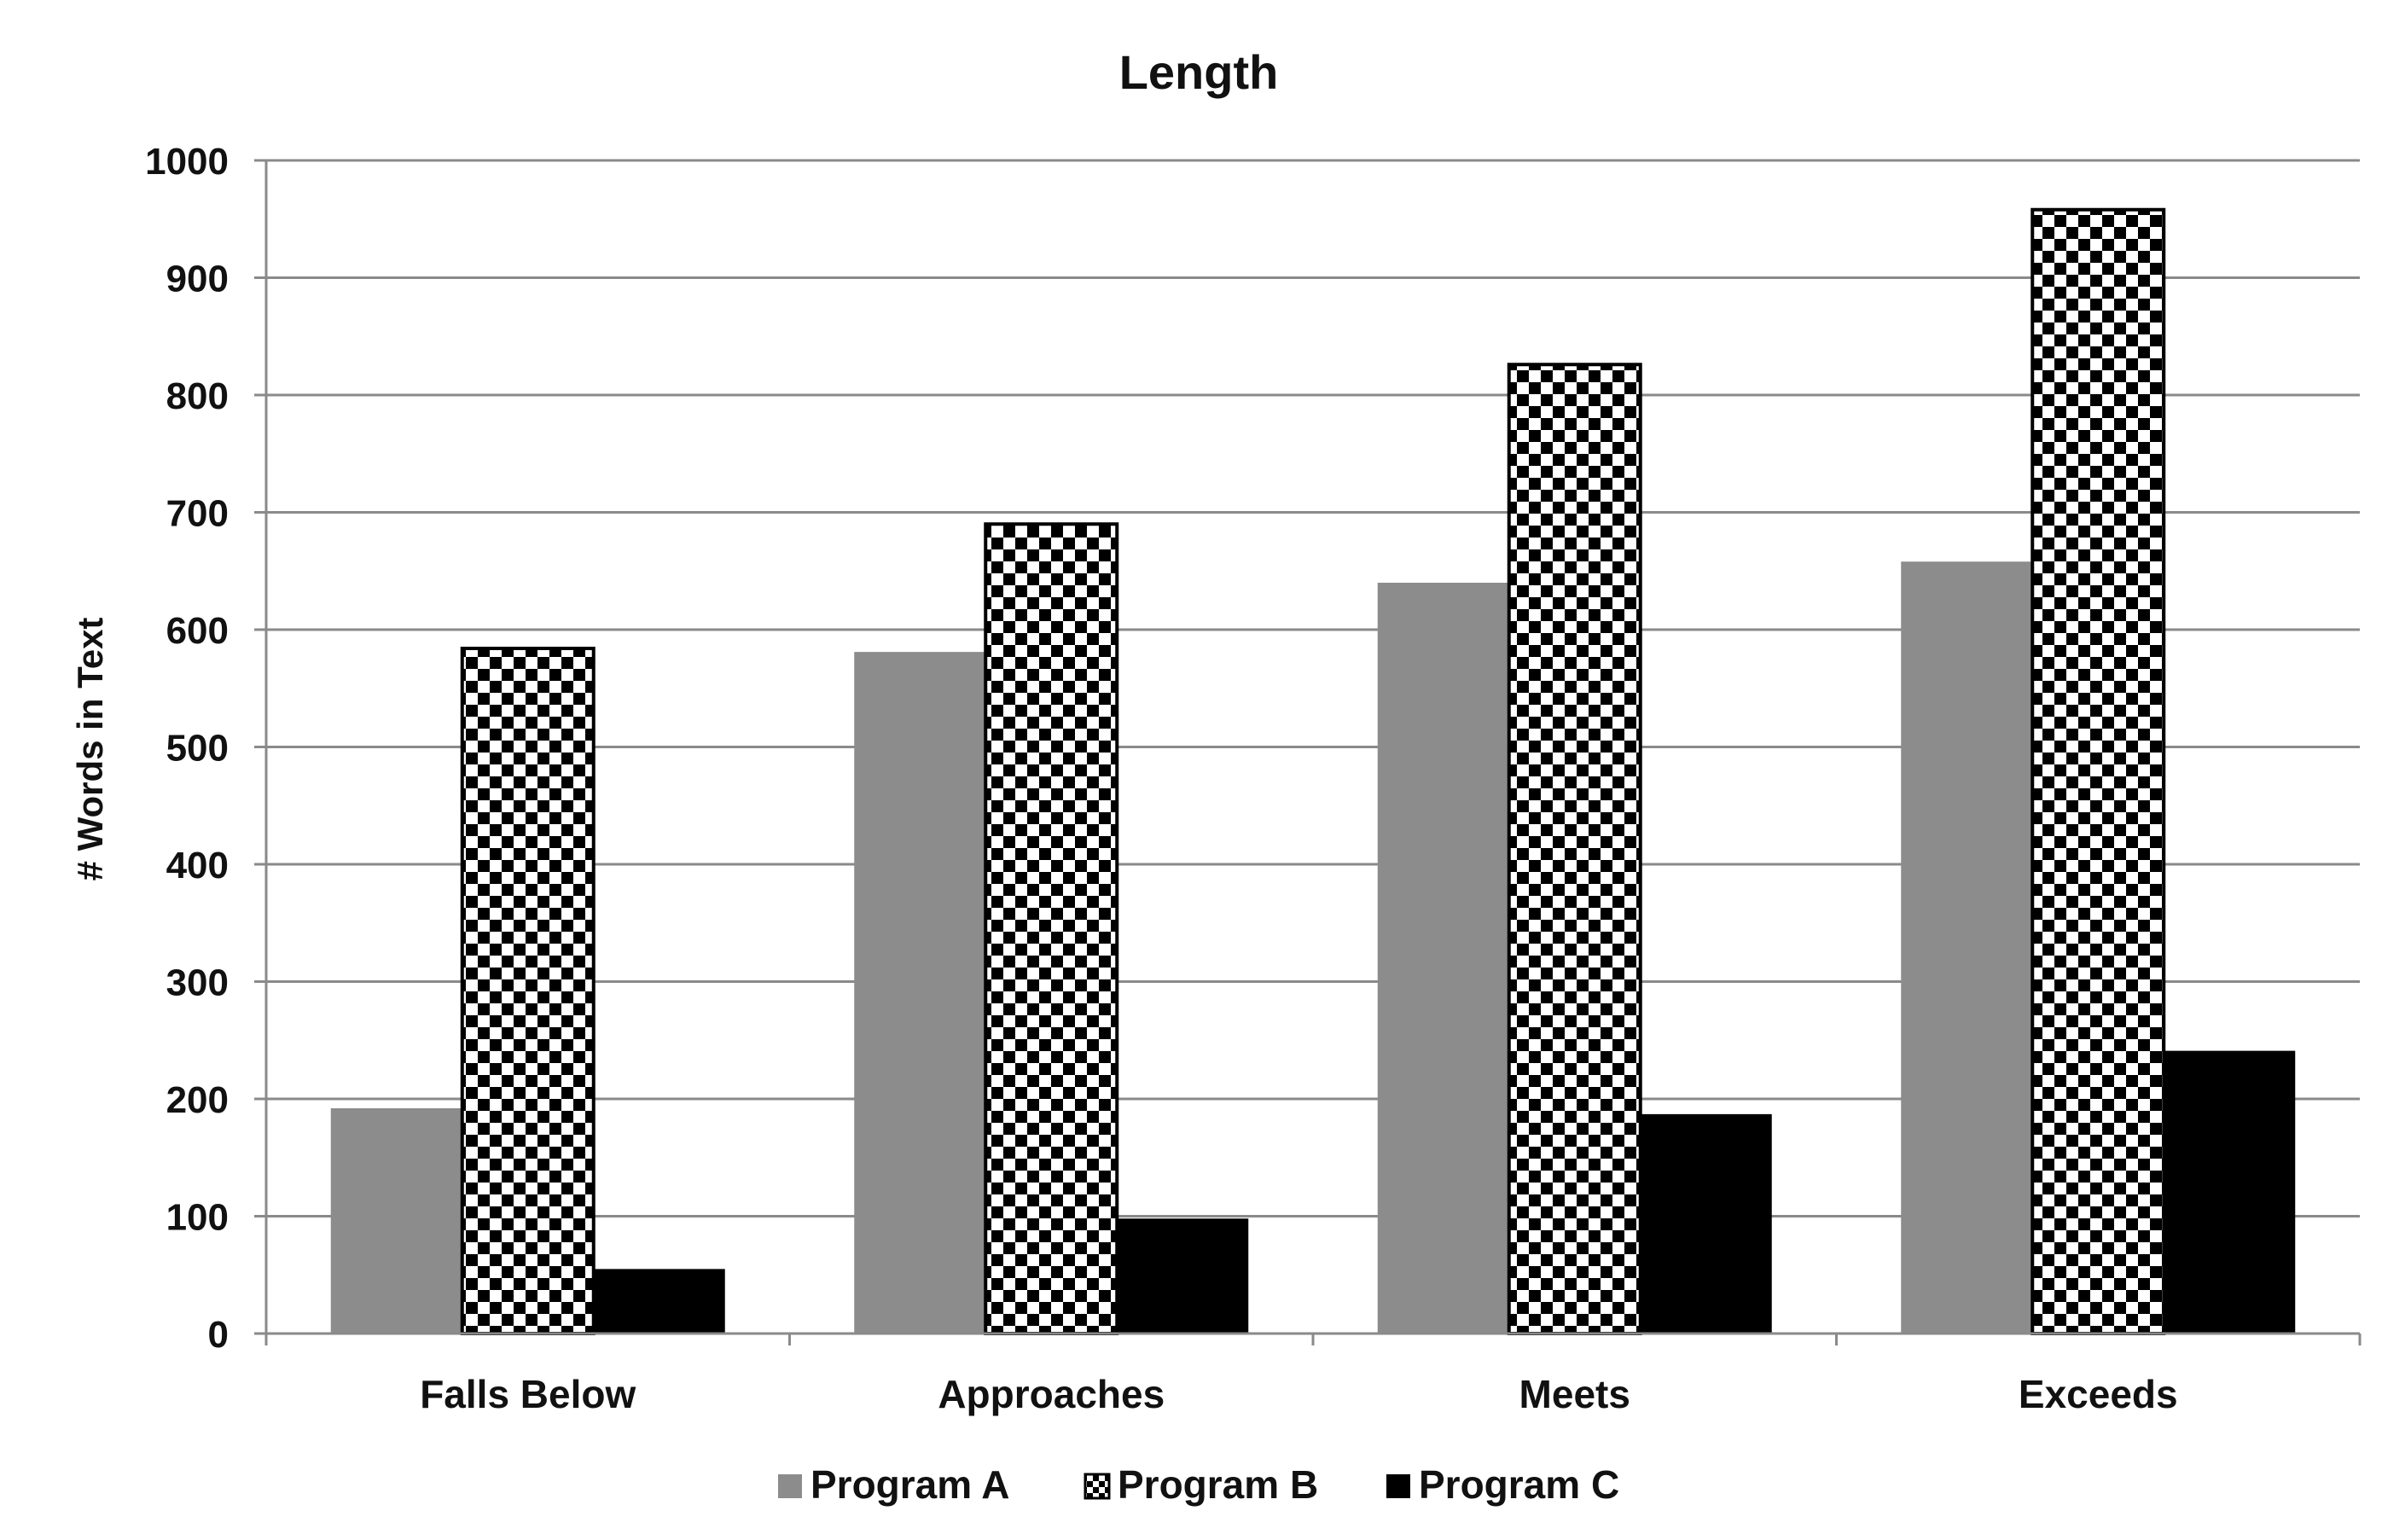 The width and height of the screenshot is (2382, 1540). What do you see at coordinates (197, 631) in the screenshot?
I see `y-tick-label: 600` at bounding box center [197, 631].